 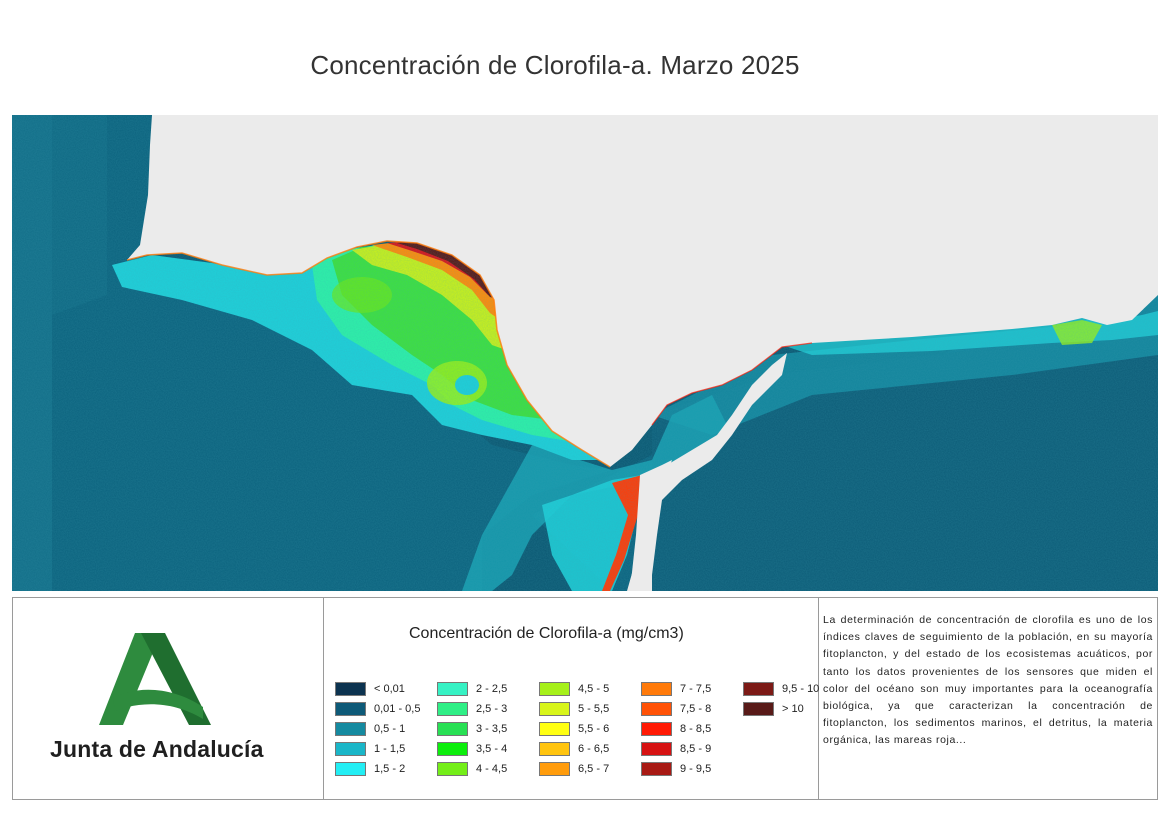 I want to click on legend-item: 5,5 - 6, so click(x=574, y=729).